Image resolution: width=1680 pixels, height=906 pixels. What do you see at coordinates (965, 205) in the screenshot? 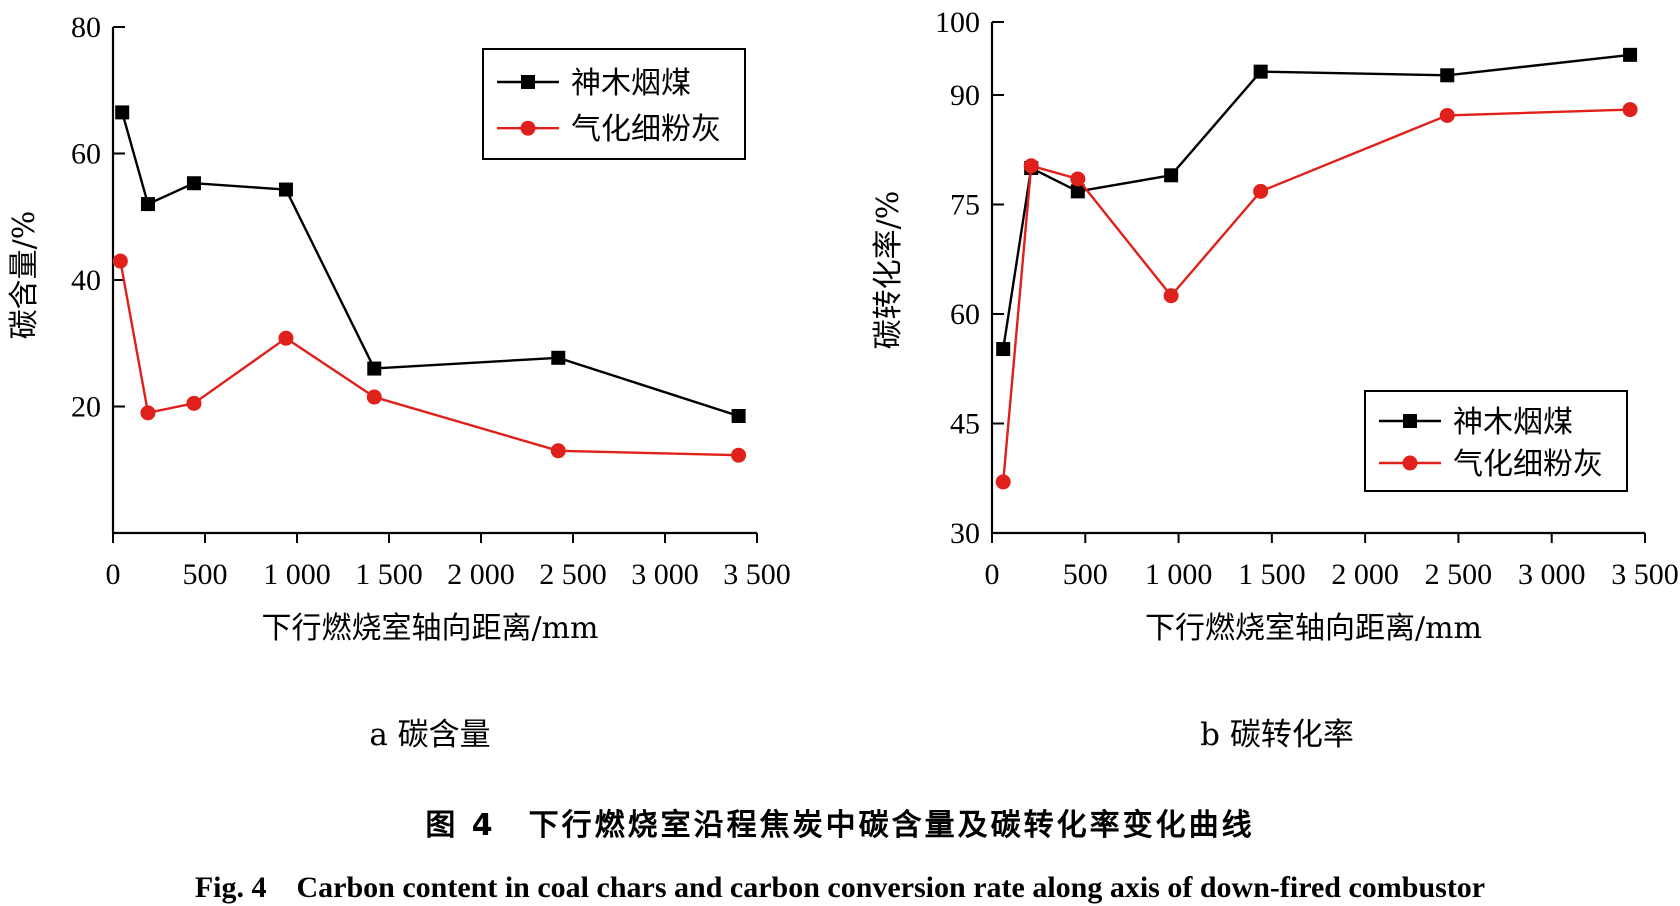
I see `y-tick-label: 75` at bounding box center [965, 205].